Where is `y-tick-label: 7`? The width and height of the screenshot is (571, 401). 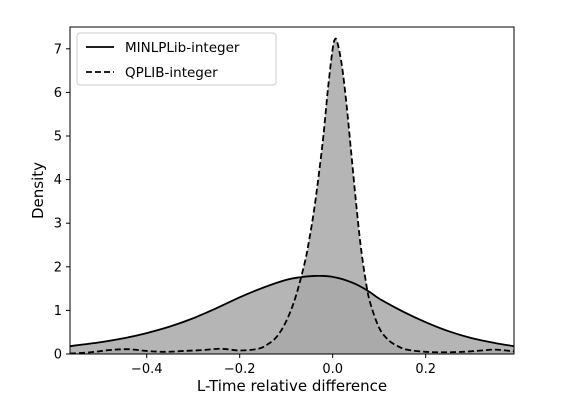 y-tick-label: 7 is located at coordinates (58, 49).